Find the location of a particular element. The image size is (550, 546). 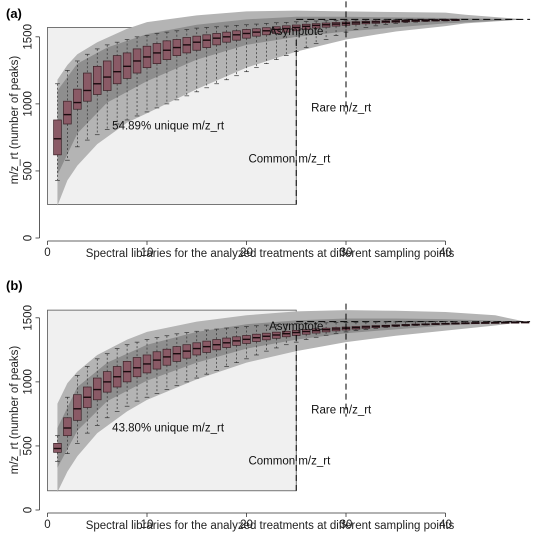

y-tick-label: 500 is located at coordinates (29, 445).